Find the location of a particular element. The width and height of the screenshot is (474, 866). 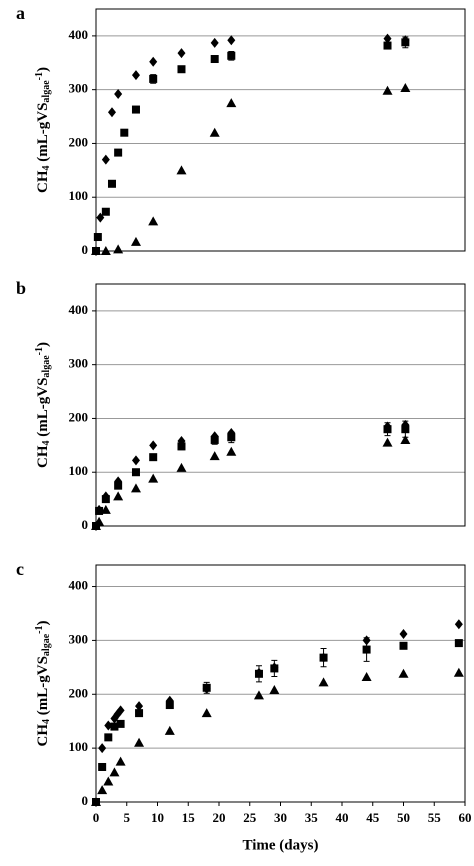

x-tick-label: 20 is located at coordinates (219, 817).